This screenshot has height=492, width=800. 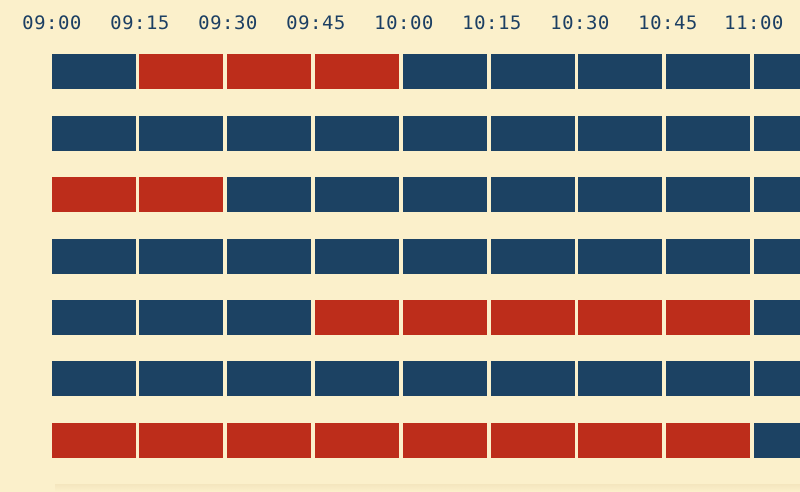 What do you see at coordinates (52, 23) in the screenshot?
I see `time-label-0900: 09:00` at bounding box center [52, 23].